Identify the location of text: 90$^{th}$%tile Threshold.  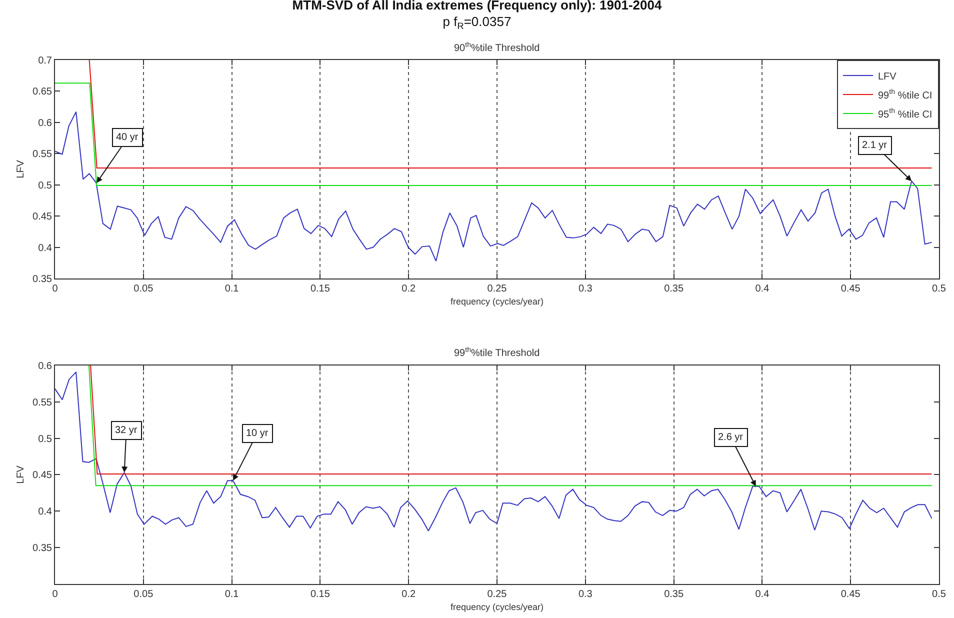
(497, 47).